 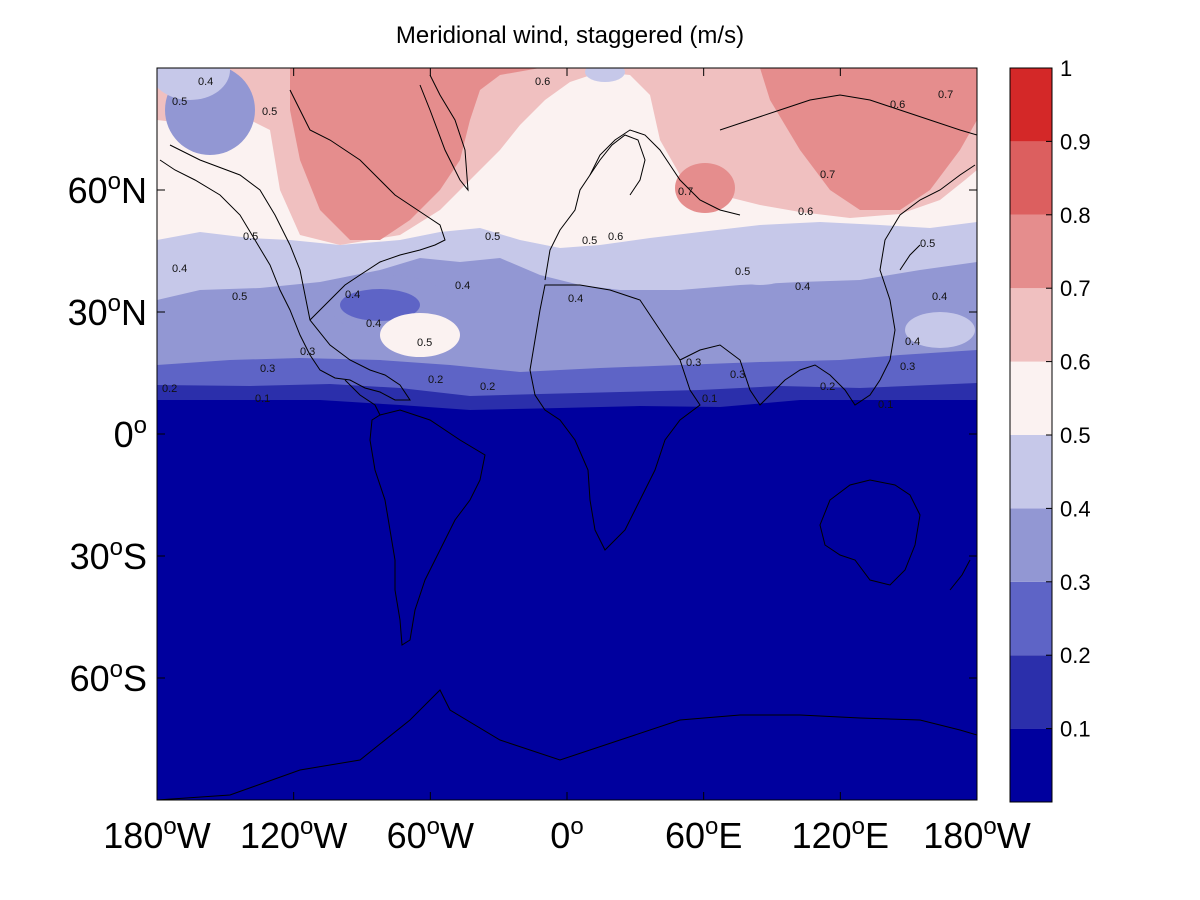 What do you see at coordinates (1066, 68) in the screenshot?
I see `colorbar-label: 1` at bounding box center [1066, 68].